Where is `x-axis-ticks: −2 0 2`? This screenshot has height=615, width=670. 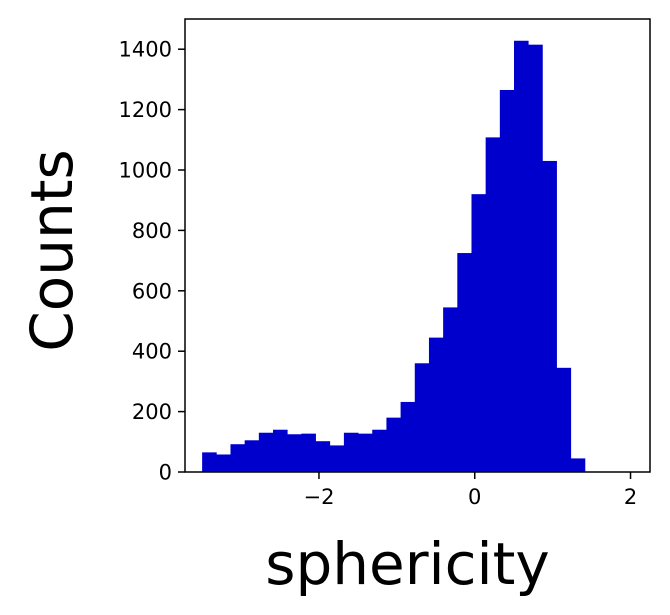
x-axis-ticks: −2 0 2 is located at coordinates (470, 490).